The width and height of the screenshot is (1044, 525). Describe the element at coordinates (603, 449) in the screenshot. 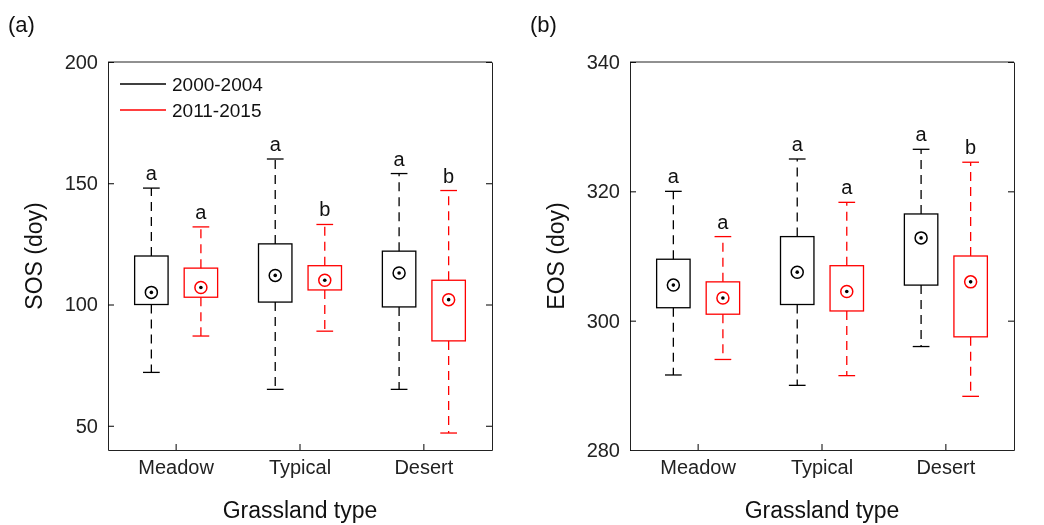

I see `y-tick-label: 280` at that location.